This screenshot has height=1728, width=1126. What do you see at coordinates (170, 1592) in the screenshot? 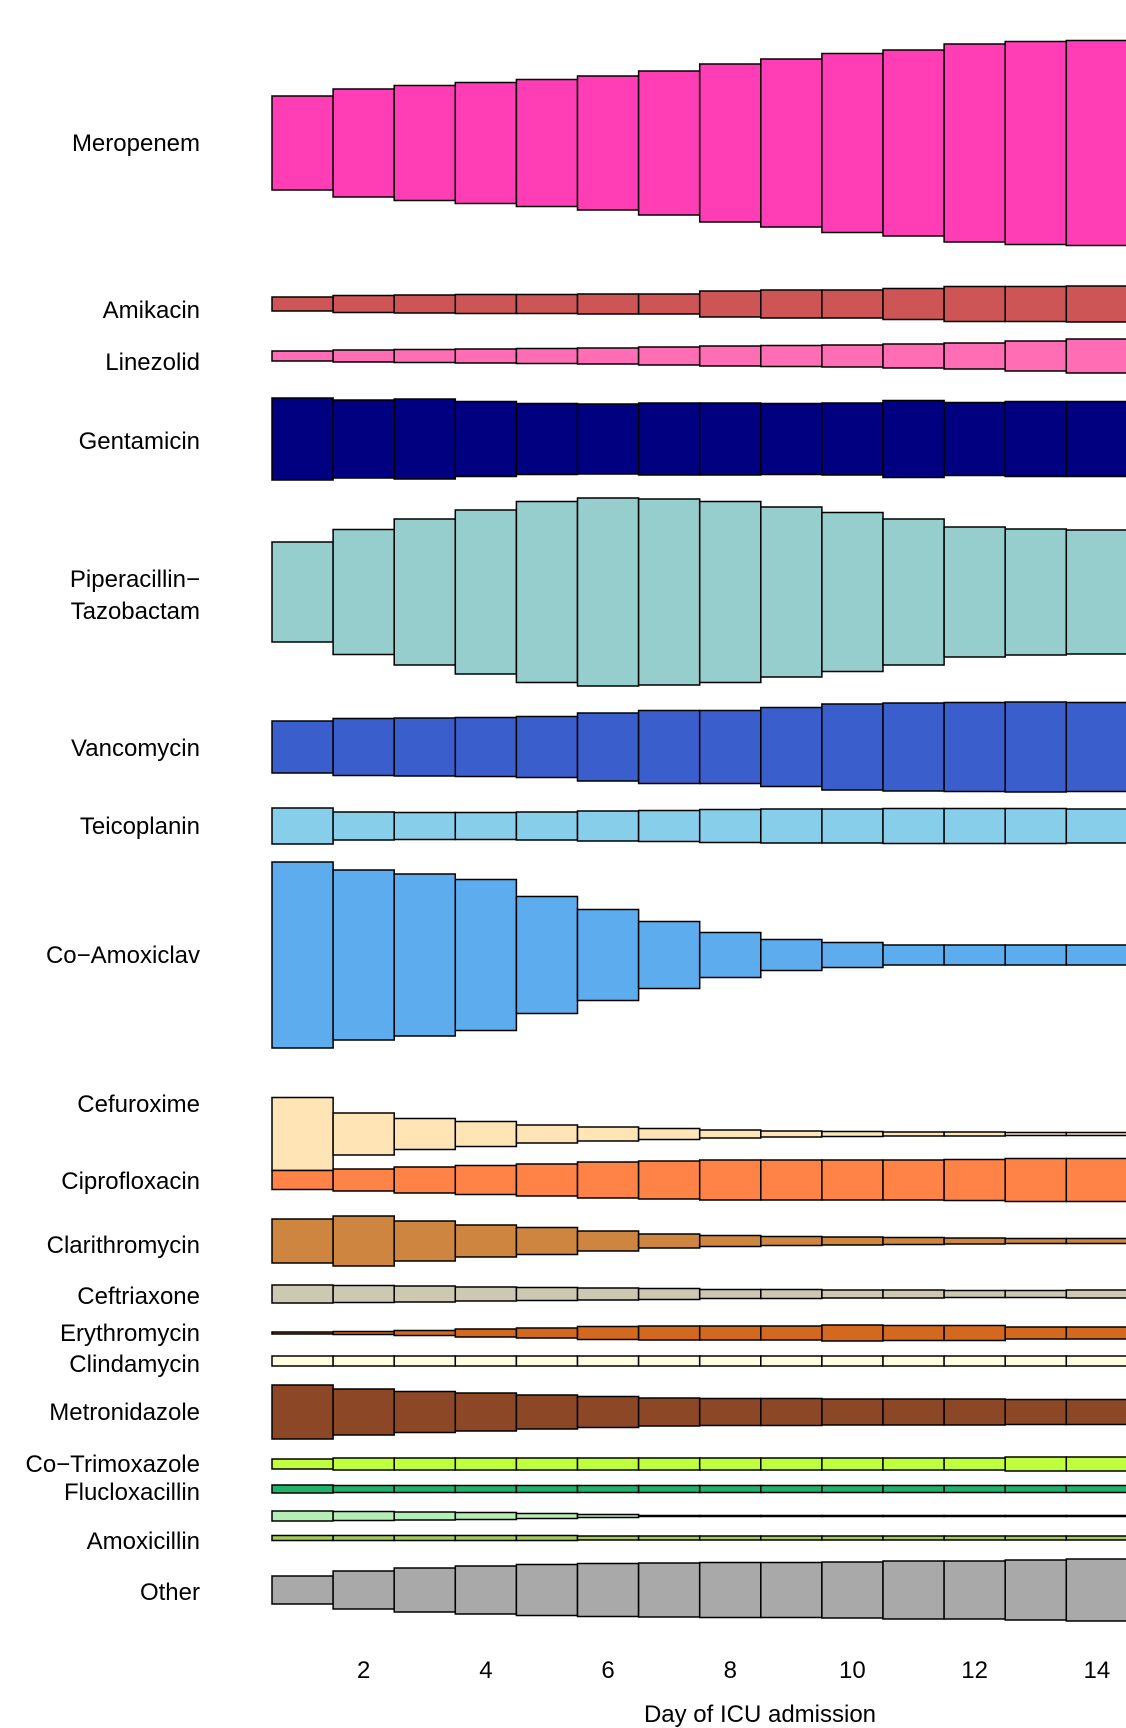
I see `series-label-other: Other` at bounding box center [170, 1592].